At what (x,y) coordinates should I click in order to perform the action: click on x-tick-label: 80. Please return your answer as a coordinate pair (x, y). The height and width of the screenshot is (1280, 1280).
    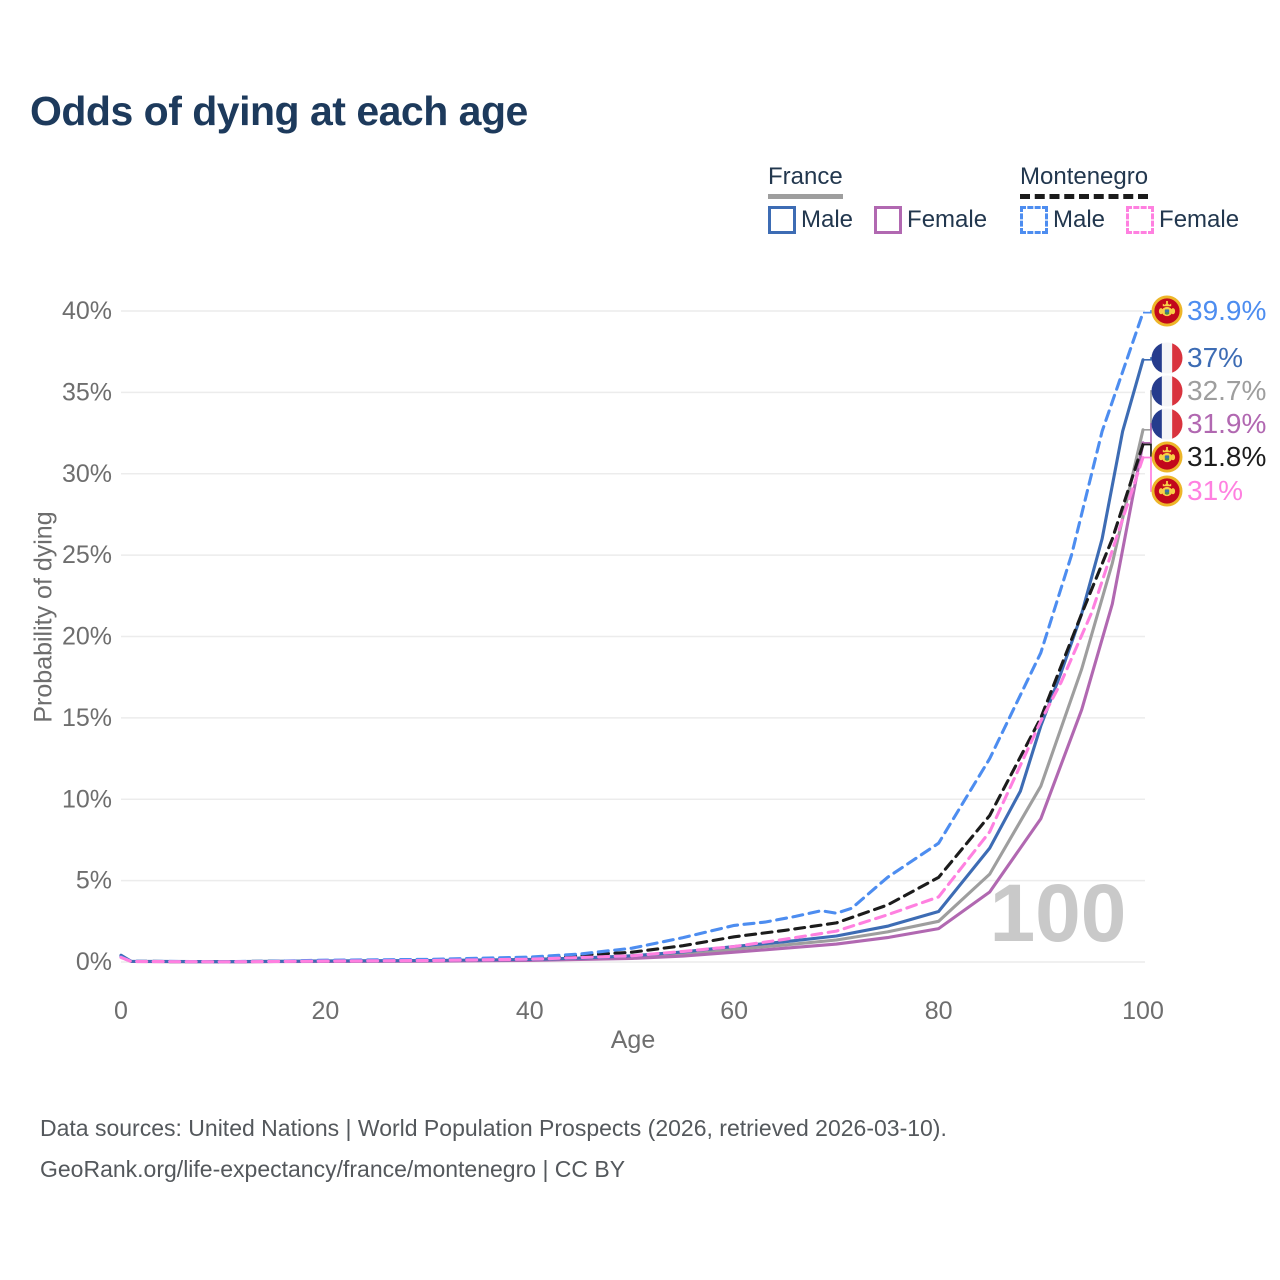
    Looking at the image, I should click on (939, 1011).